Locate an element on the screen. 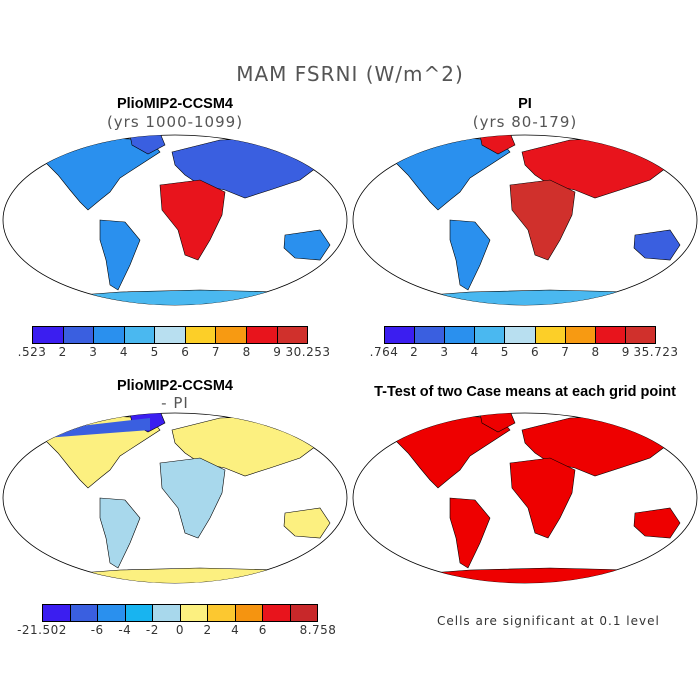  cb1-tick-label: 5 is located at coordinates (154, 352).